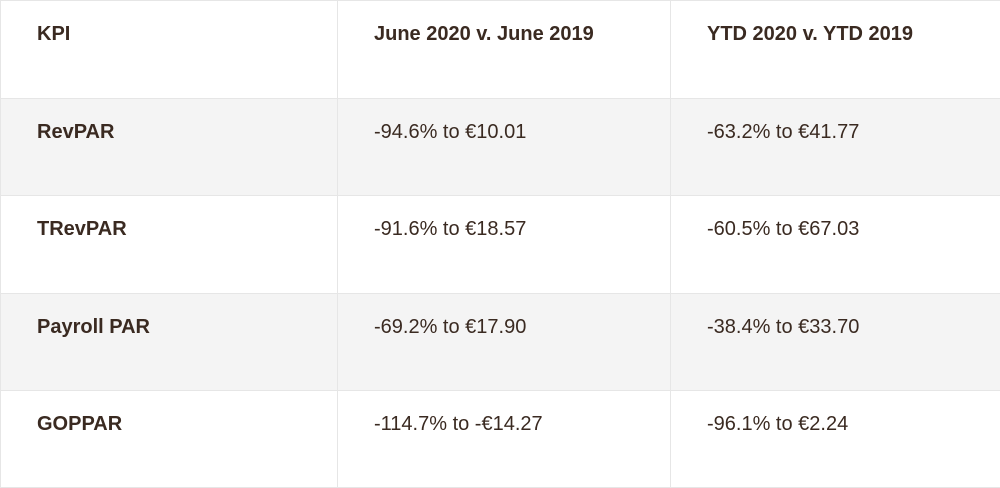 This screenshot has height=488, width=1000. I want to click on ytd-value-cell: -60.5% to €67.03, so click(835, 244).